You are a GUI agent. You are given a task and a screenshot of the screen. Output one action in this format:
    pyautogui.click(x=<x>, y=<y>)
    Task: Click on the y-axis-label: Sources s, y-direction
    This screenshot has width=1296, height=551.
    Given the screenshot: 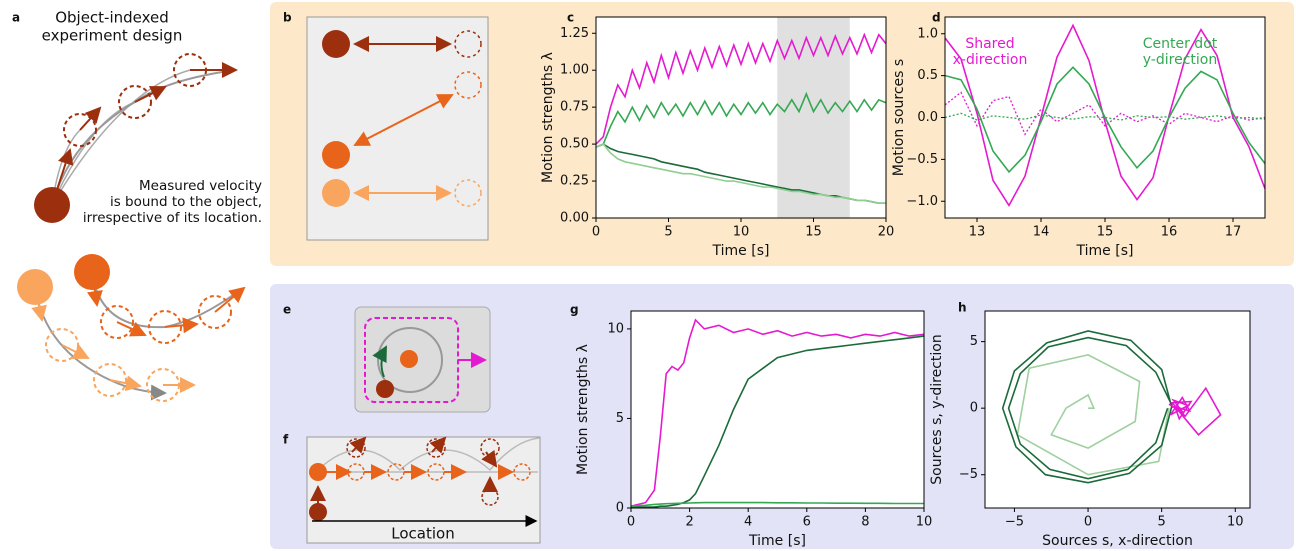 What is the action you would take?
    pyautogui.click(x=937, y=409)
    